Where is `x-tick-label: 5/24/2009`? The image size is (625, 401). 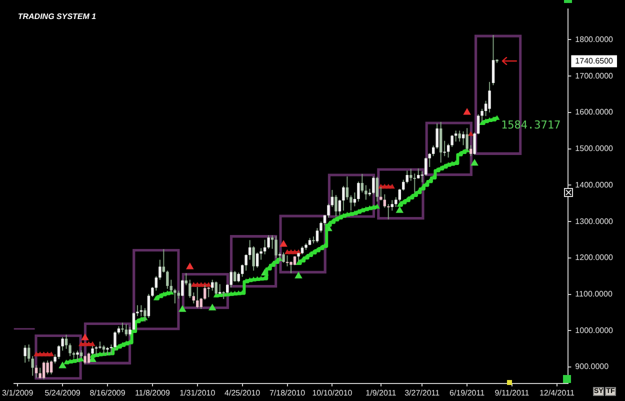 x-tick-label: 5/24/2009 is located at coordinates (62, 393).